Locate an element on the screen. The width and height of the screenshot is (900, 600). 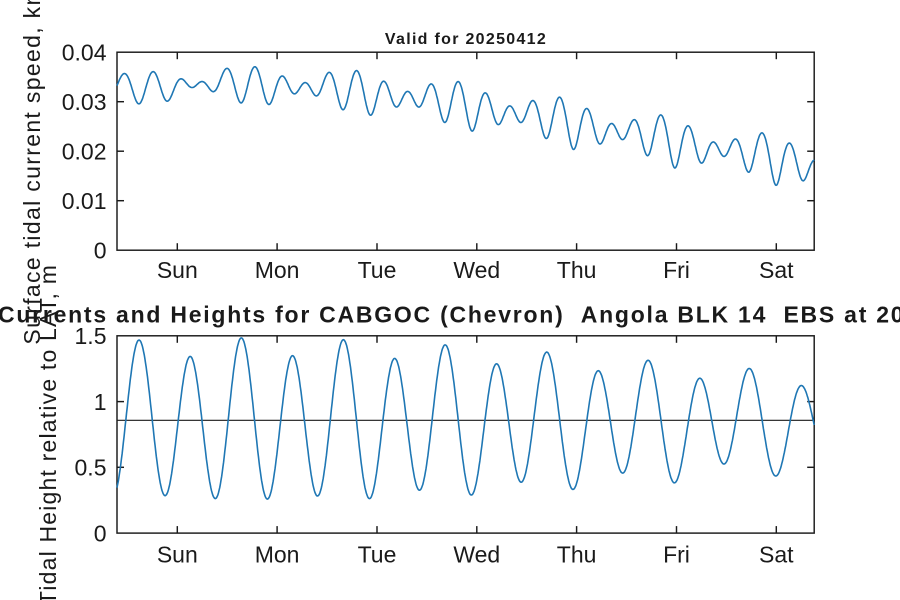
svg-text: 0.02 is located at coordinates (84, 152).